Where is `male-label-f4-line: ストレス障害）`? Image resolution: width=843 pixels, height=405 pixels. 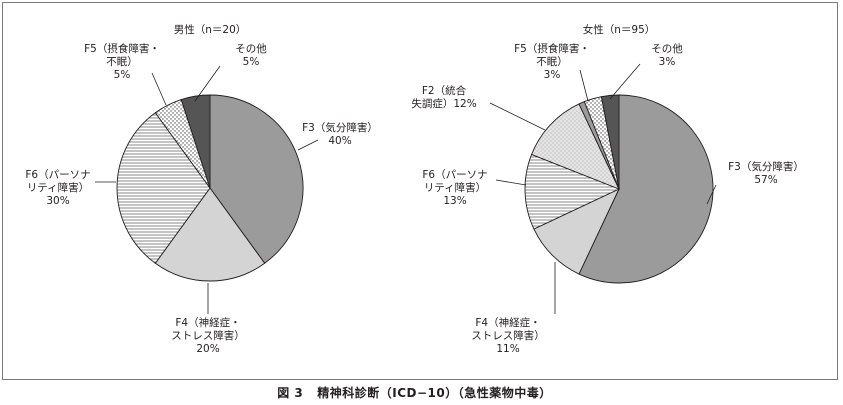 male-label-f4-line: ストレス障害） is located at coordinates (208, 335).